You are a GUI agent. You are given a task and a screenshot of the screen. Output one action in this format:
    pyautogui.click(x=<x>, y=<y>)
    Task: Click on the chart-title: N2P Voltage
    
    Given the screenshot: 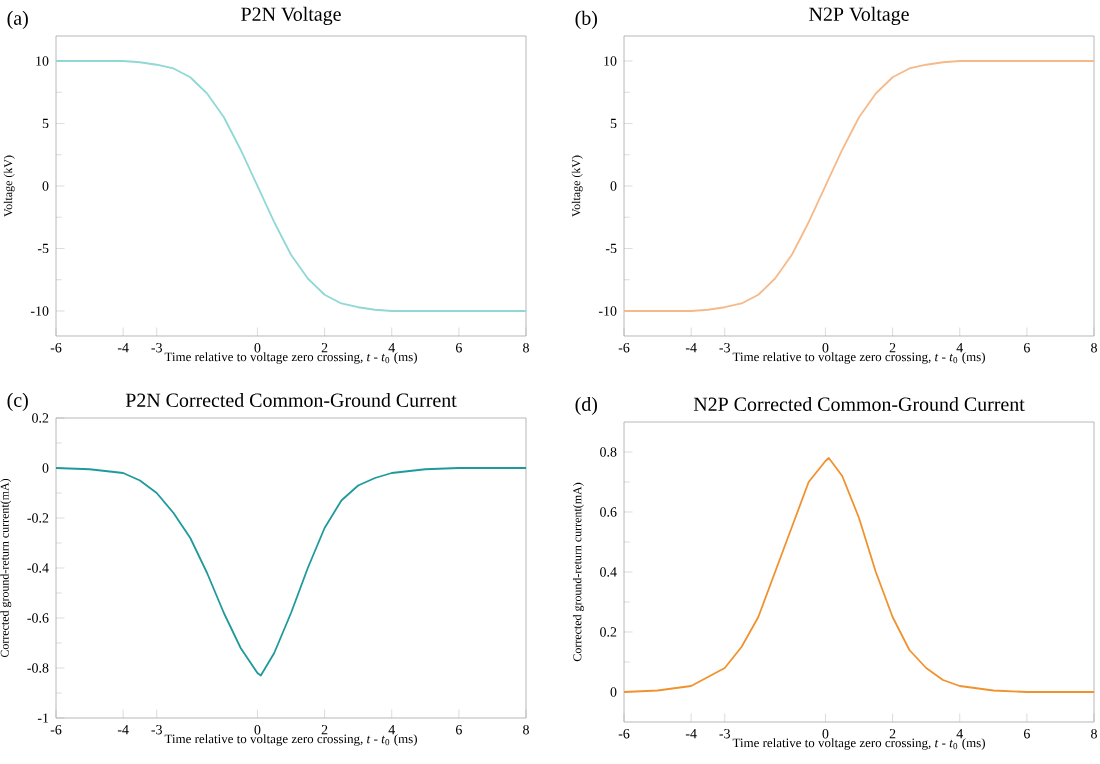 What is the action you would take?
    pyautogui.click(x=859, y=16)
    